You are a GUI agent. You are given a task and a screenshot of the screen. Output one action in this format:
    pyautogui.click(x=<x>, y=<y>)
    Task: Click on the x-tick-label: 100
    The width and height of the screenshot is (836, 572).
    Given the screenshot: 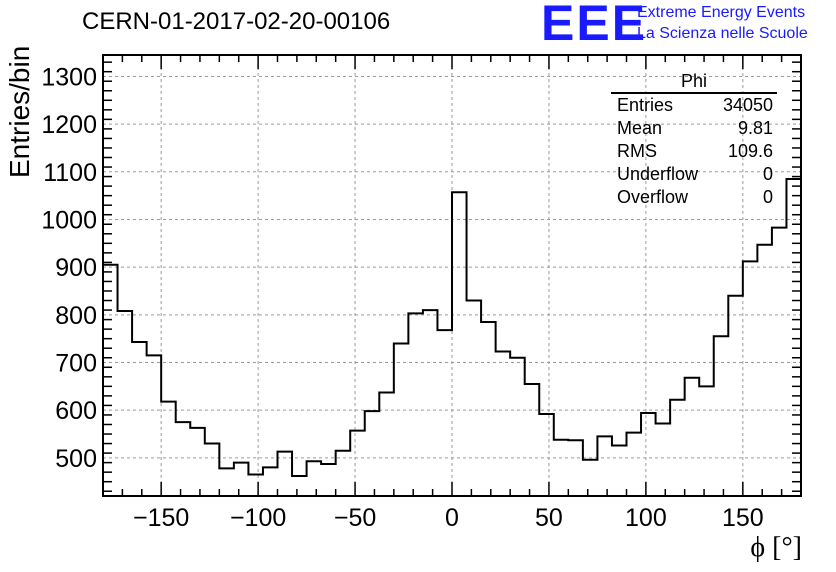 What is the action you would take?
    pyautogui.click(x=646, y=518)
    